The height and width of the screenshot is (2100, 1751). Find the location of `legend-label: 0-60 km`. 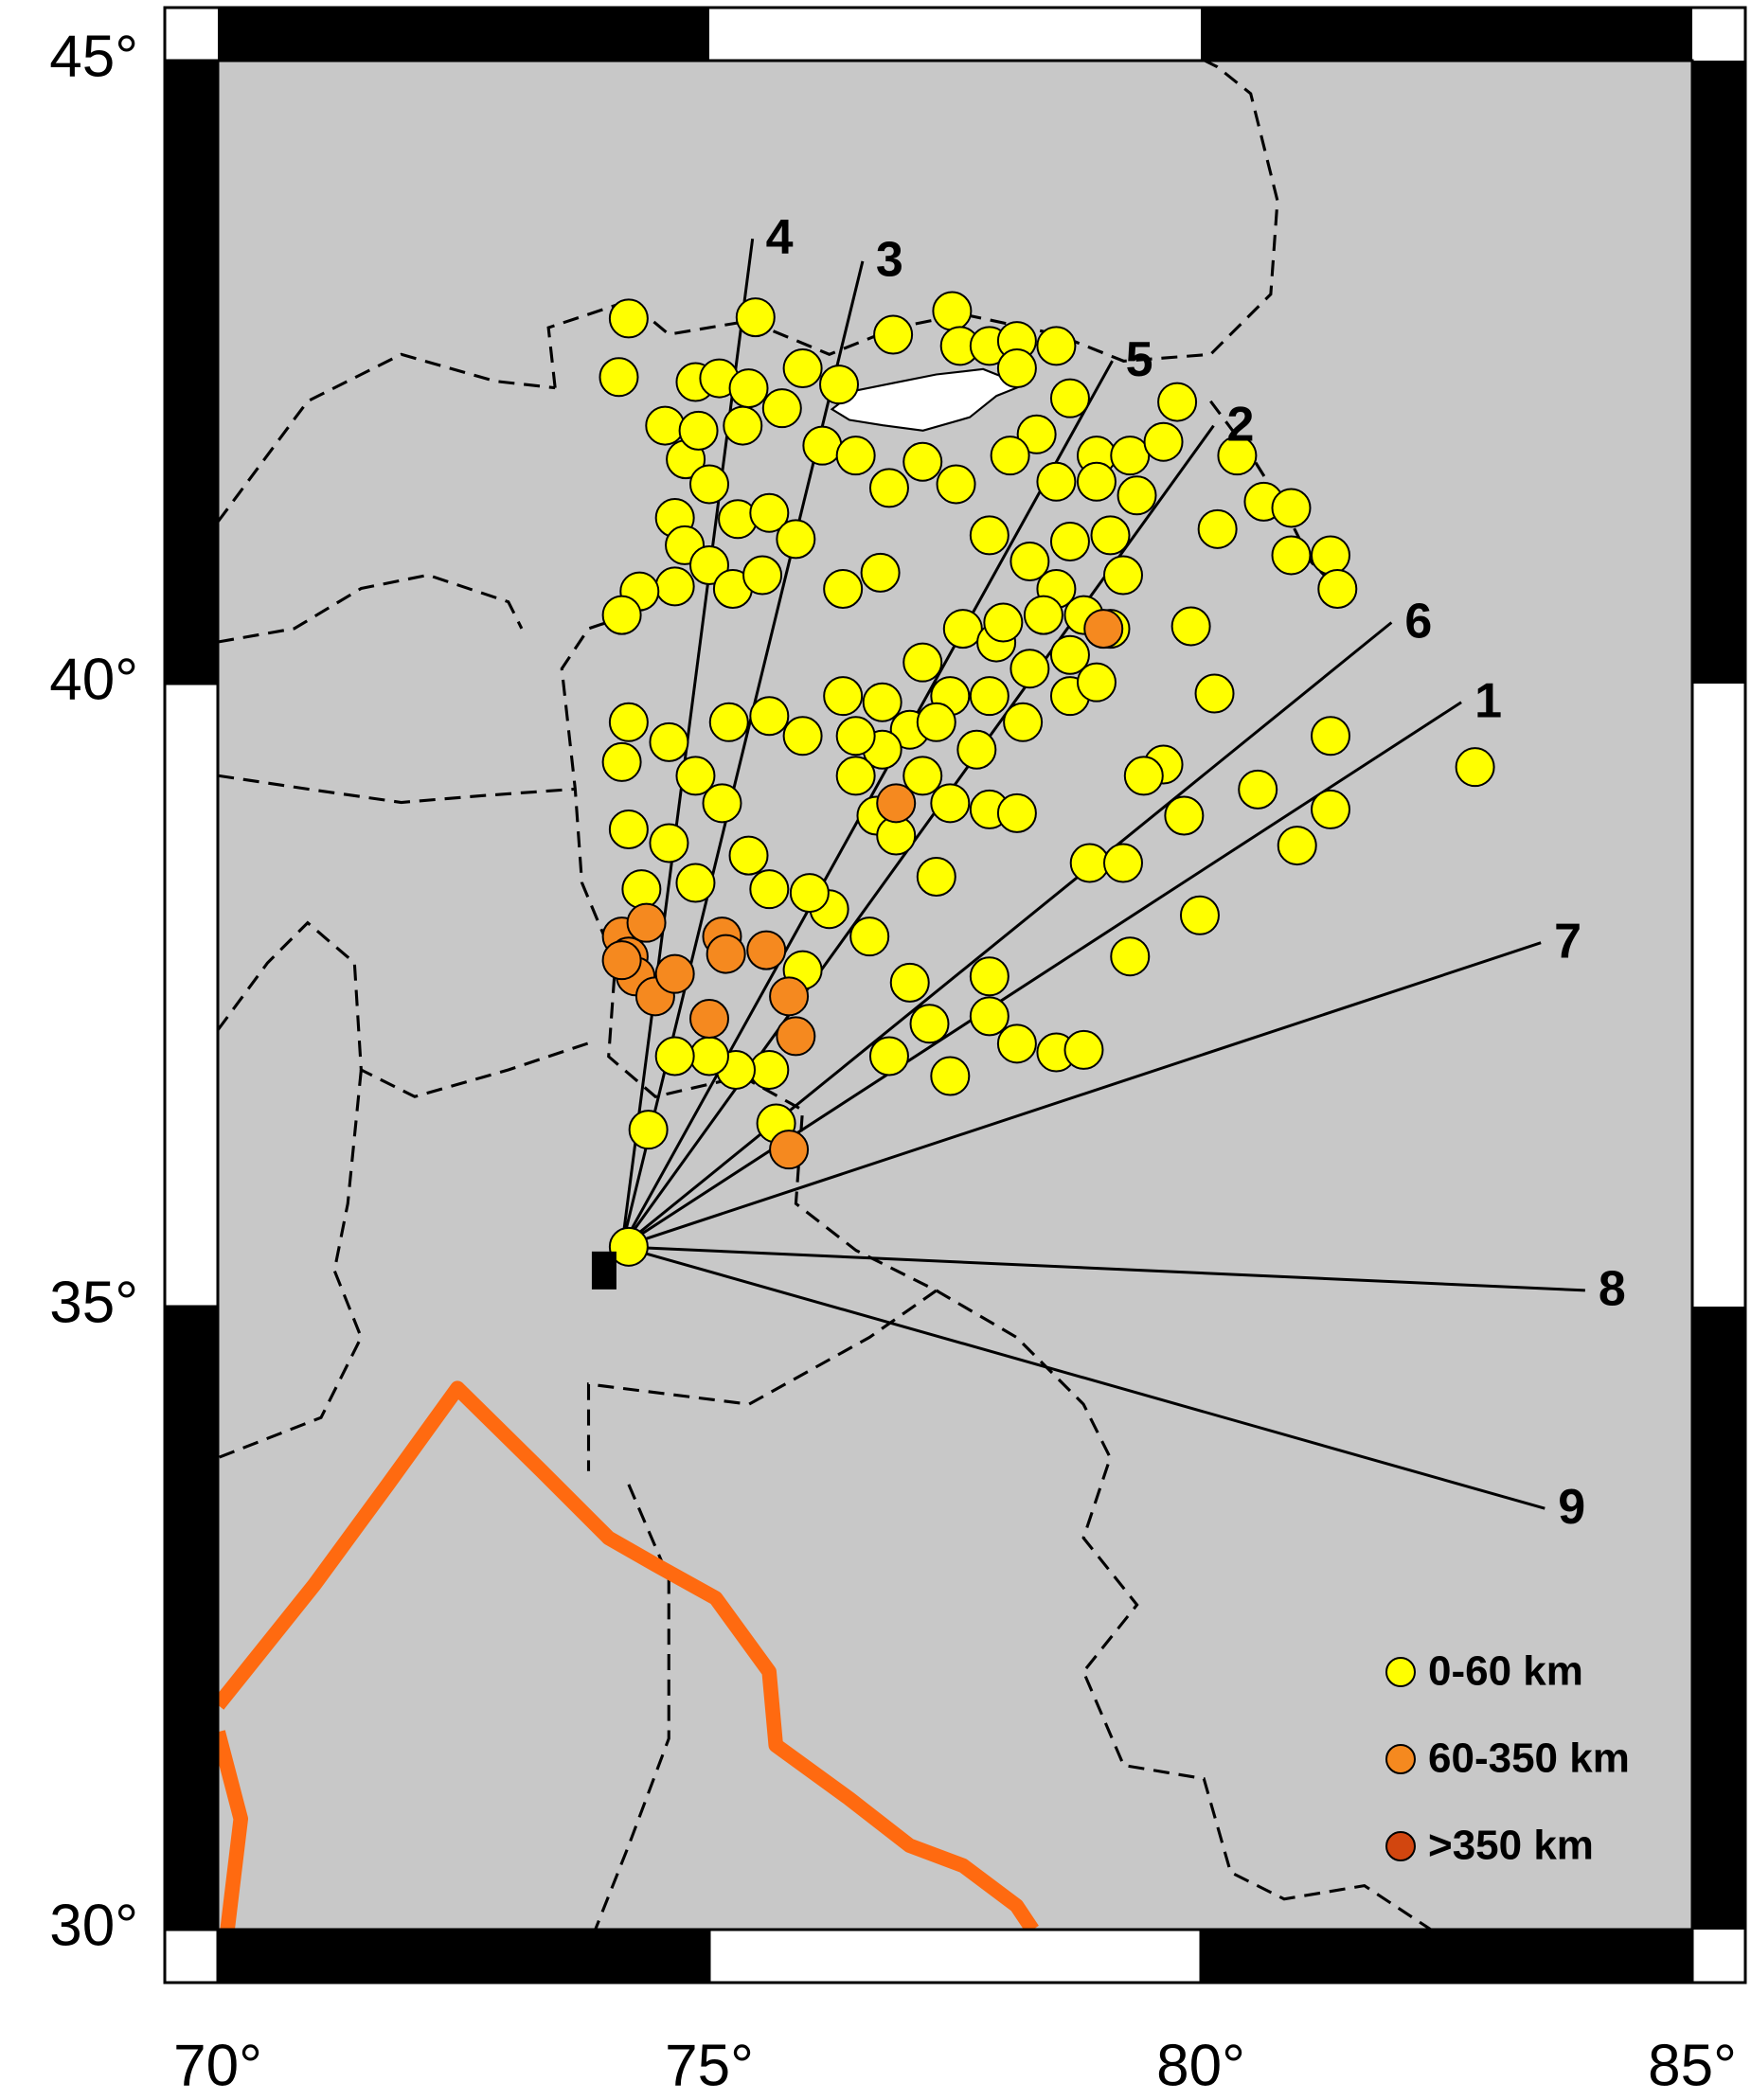

legend-label: 0-60 km is located at coordinates (1505, 1671).